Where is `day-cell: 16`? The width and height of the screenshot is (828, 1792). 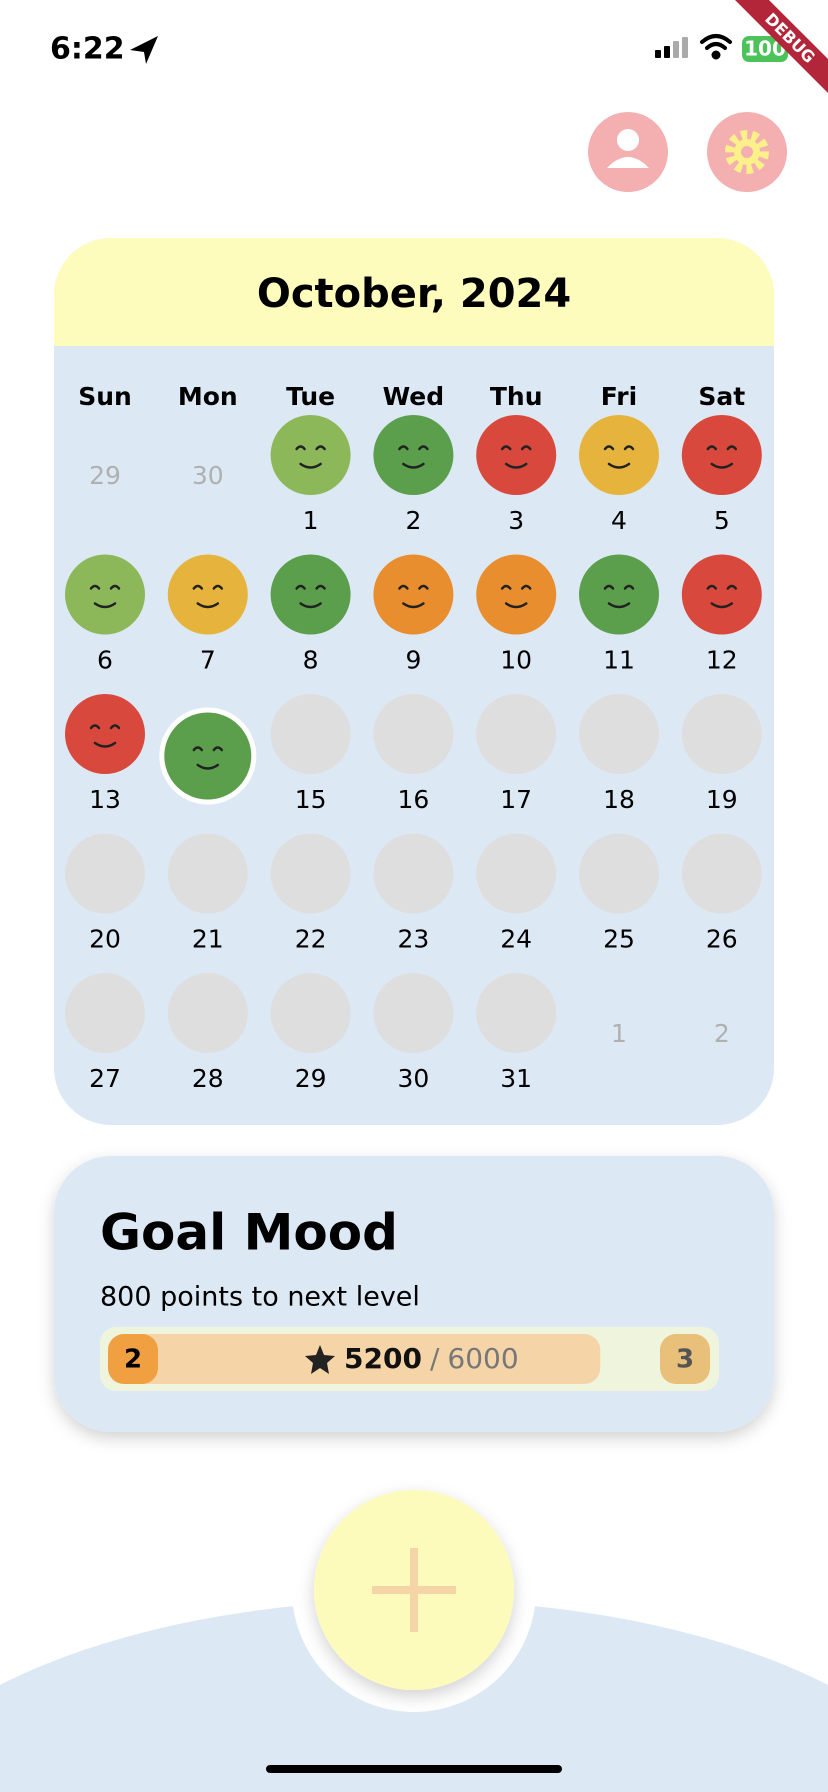 day-cell: 16 is located at coordinates (413, 754).